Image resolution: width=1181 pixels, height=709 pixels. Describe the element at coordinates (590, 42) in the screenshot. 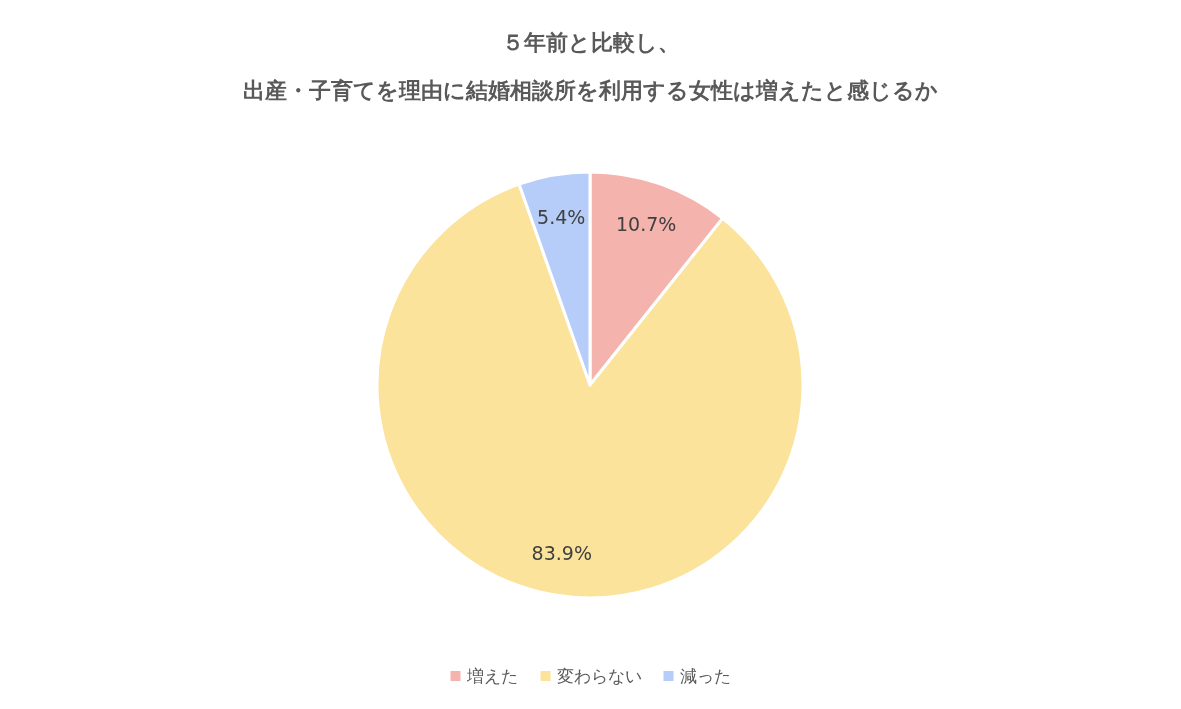

I see `chart-title: ５年前と比較し、` at that location.